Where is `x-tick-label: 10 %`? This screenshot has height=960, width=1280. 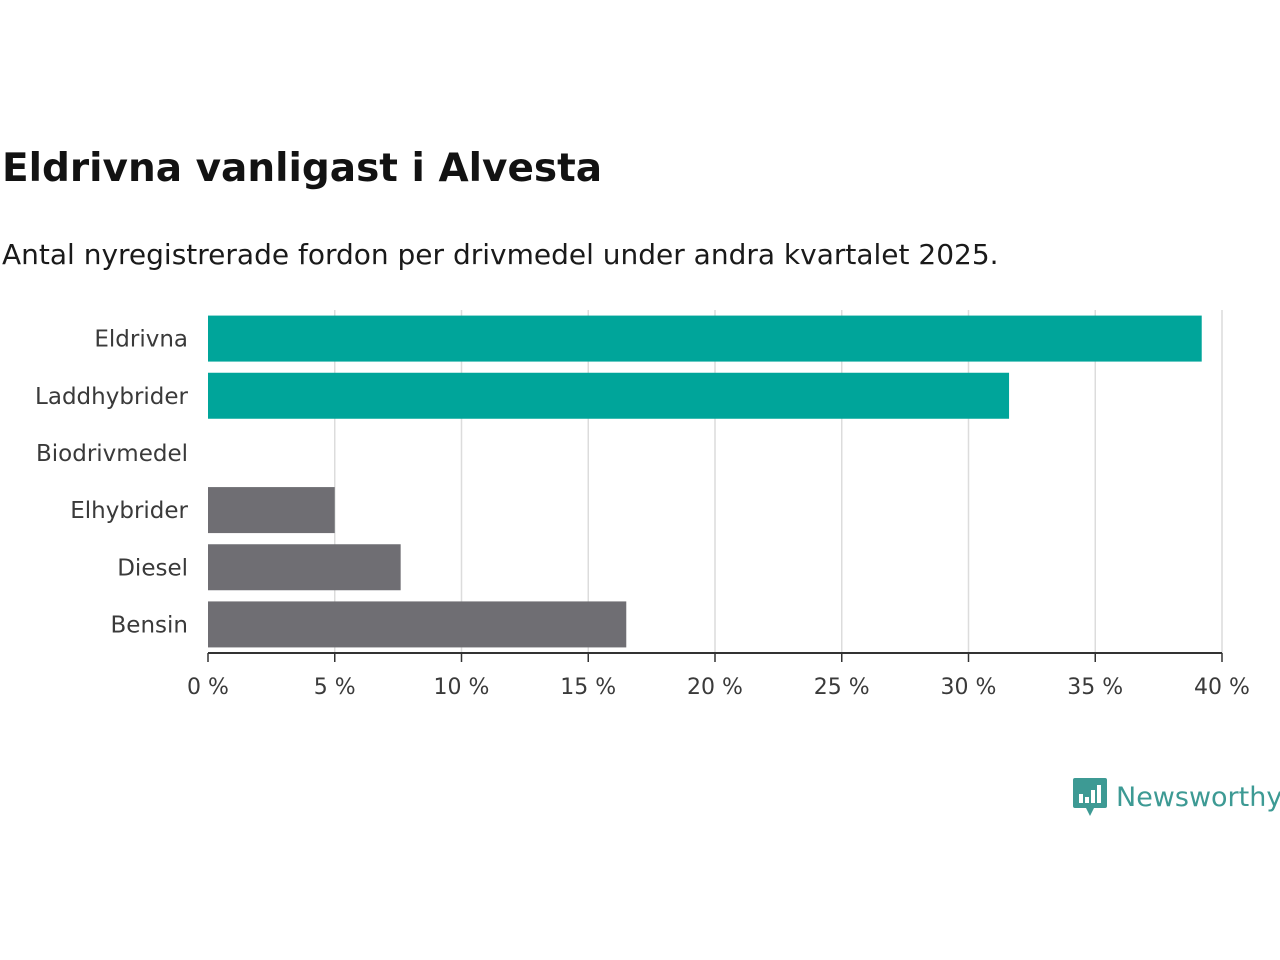
x-tick-label: 10 % is located at coordinates (462, 687).